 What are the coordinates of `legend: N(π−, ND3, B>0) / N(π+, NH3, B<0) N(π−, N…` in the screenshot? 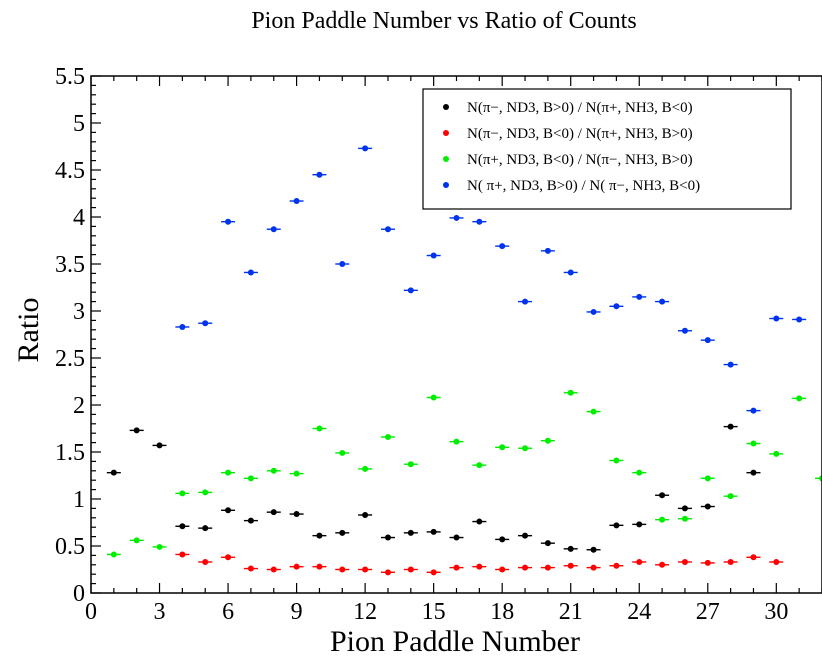 It's located at (607, 149).